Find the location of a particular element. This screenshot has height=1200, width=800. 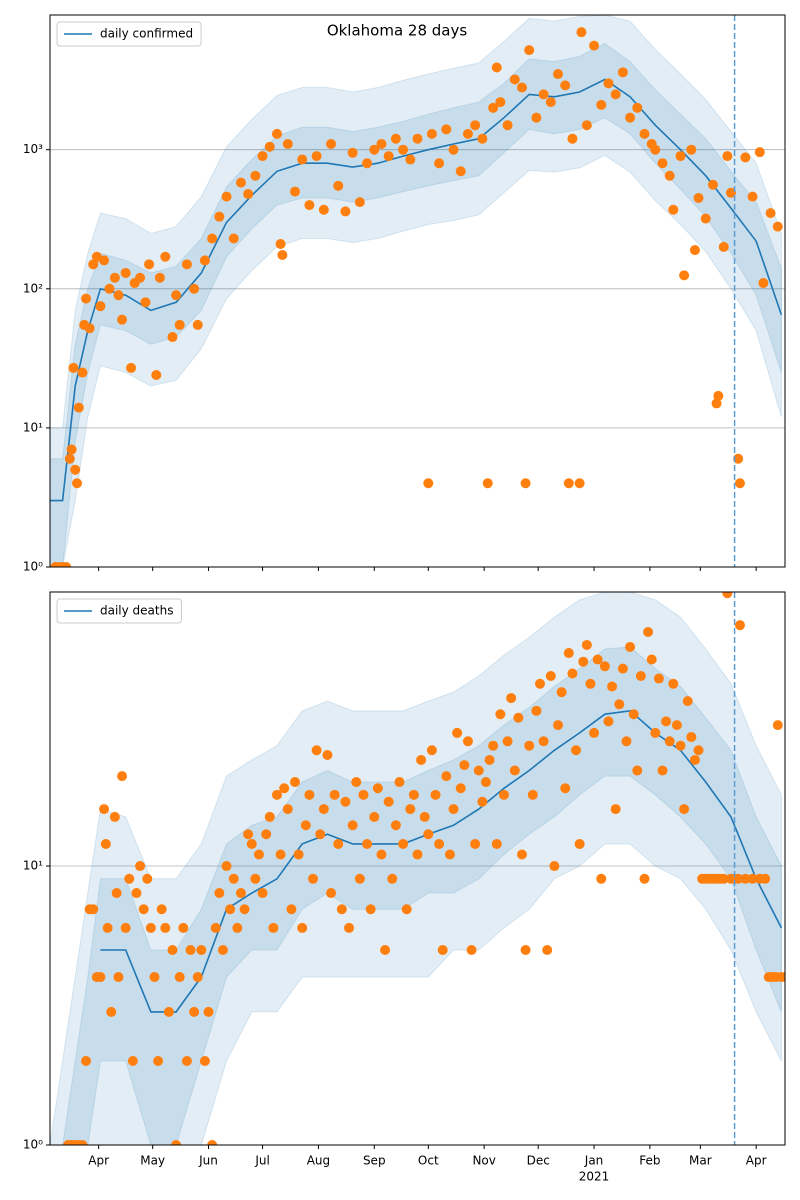

legend-label: daily deaths is located at coordinates (136, 611).